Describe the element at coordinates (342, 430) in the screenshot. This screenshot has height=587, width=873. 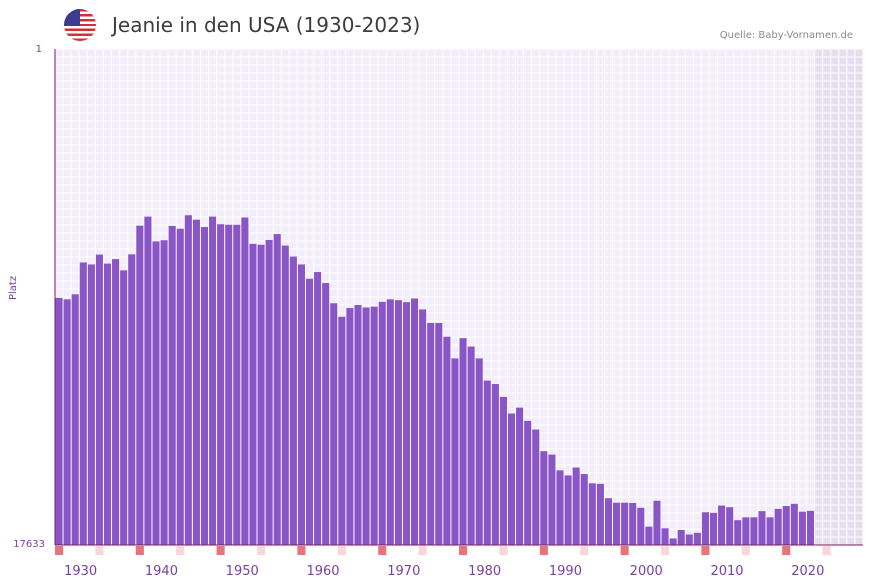
I see `bar-1964` at that location.